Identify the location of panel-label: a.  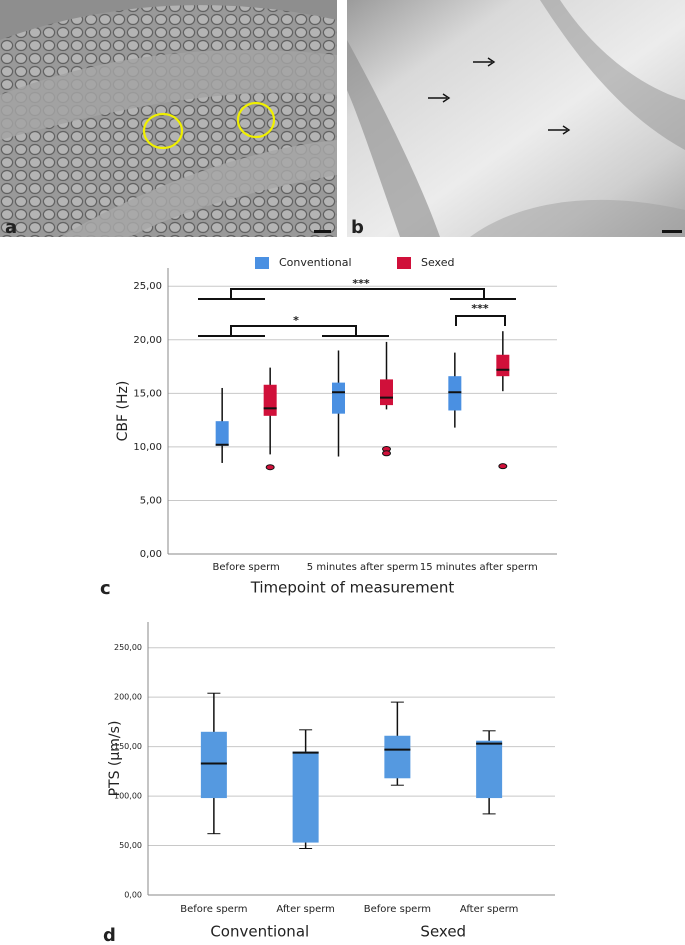
(11, 227).